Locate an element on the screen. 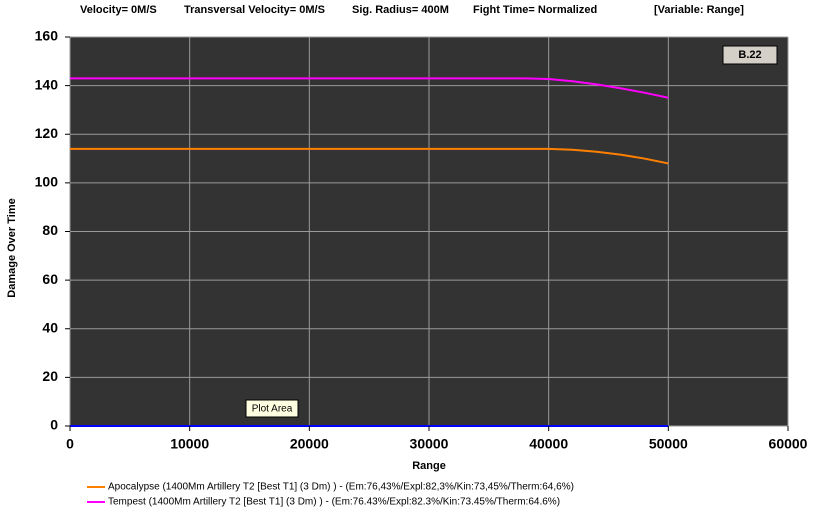 The image size is (814, 515). header-text: Sig. Radius= 400M is located at coordinates (400, 10).